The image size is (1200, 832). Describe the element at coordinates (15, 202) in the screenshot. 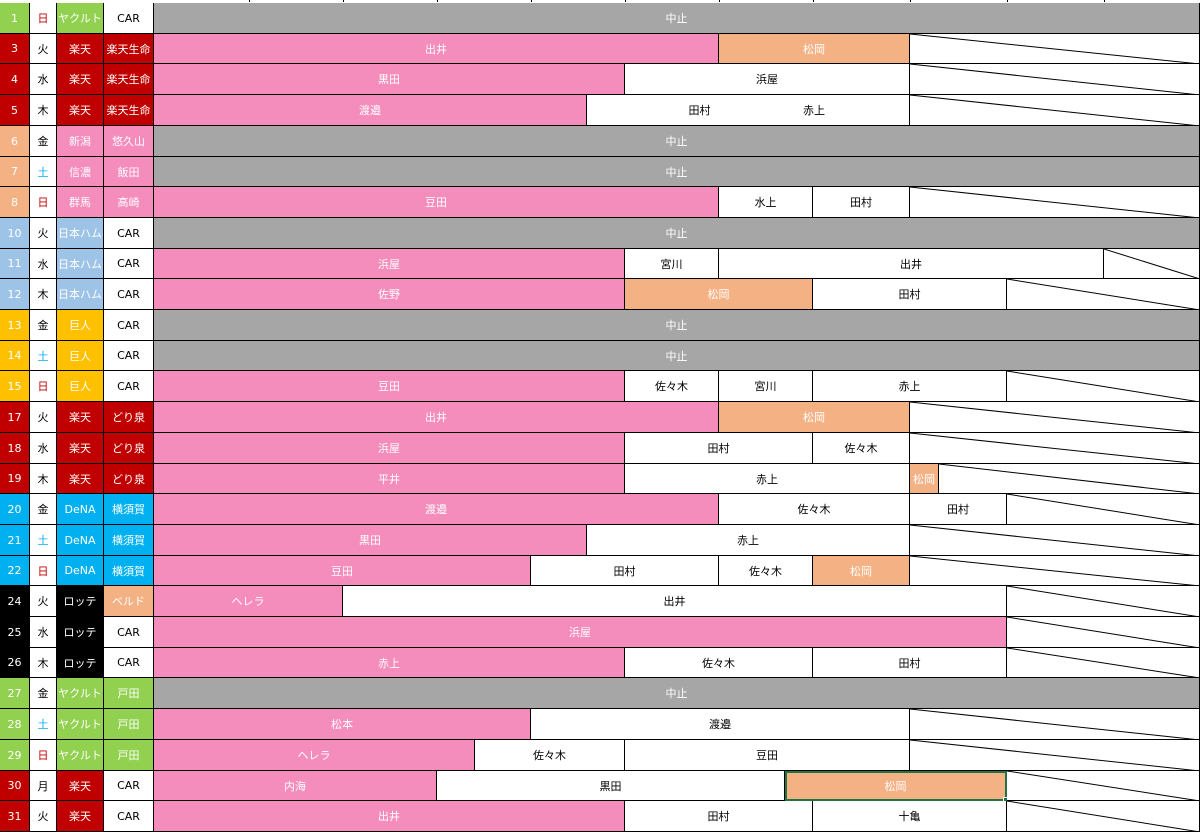

I see `day-cell: 8` at that location.